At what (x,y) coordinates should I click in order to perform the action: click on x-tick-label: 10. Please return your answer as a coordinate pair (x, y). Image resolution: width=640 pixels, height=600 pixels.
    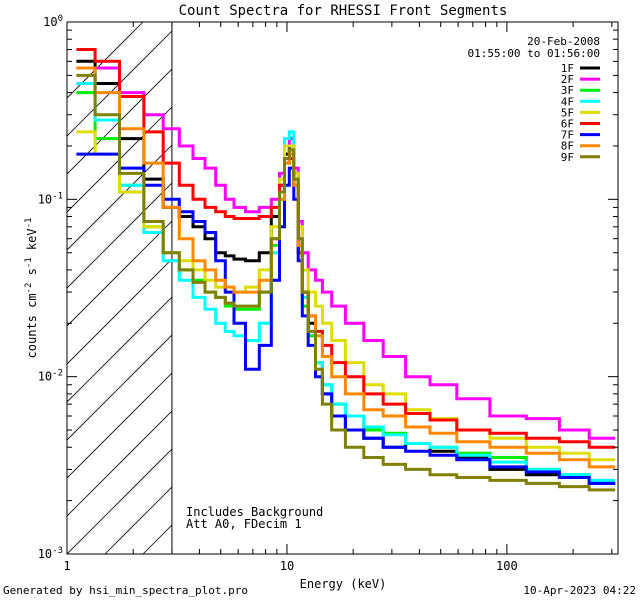
    Looking at the image, I should click on (287, 566).